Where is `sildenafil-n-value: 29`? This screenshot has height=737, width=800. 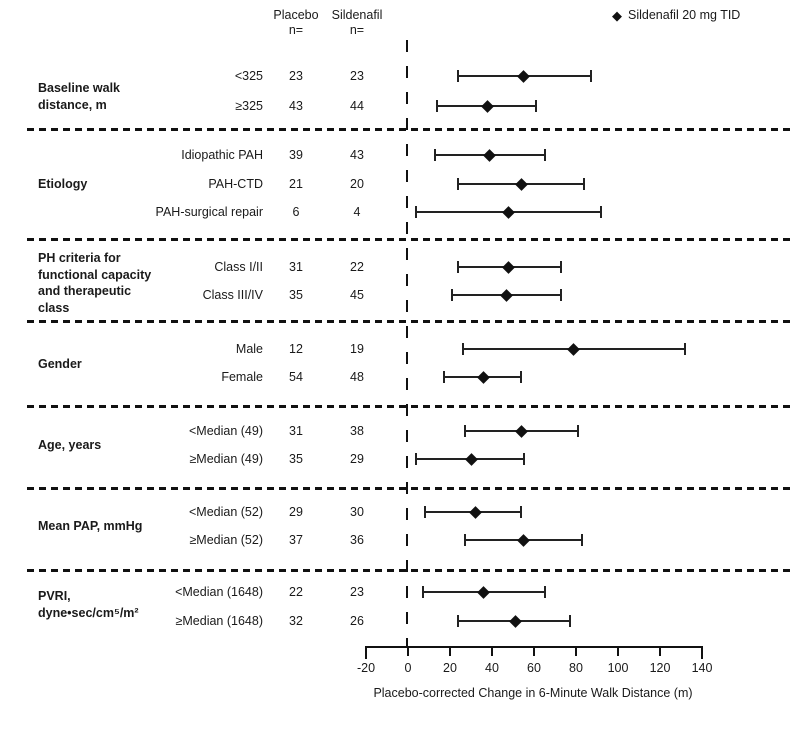
sildenafil-n-value: 29 is located at coordinates (357, 459).